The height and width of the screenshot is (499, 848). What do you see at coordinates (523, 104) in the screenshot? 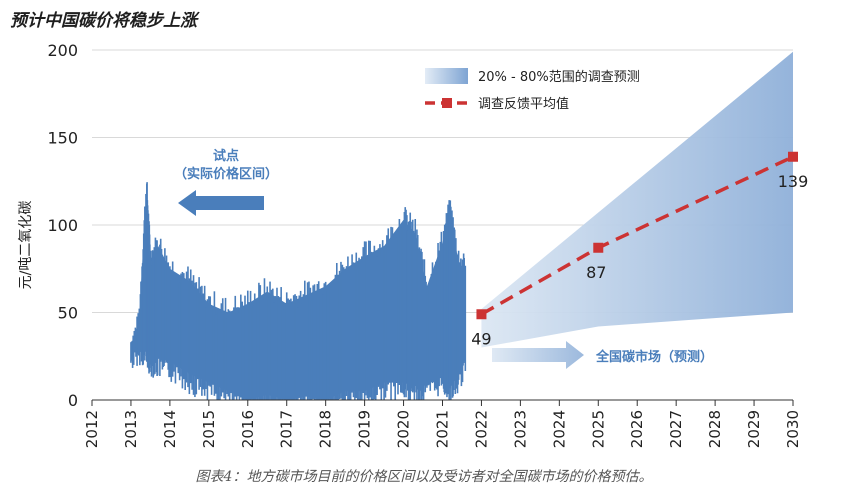
I see `legend-mean-label: 调查反馈平均值` at bounding box center [523, 104].